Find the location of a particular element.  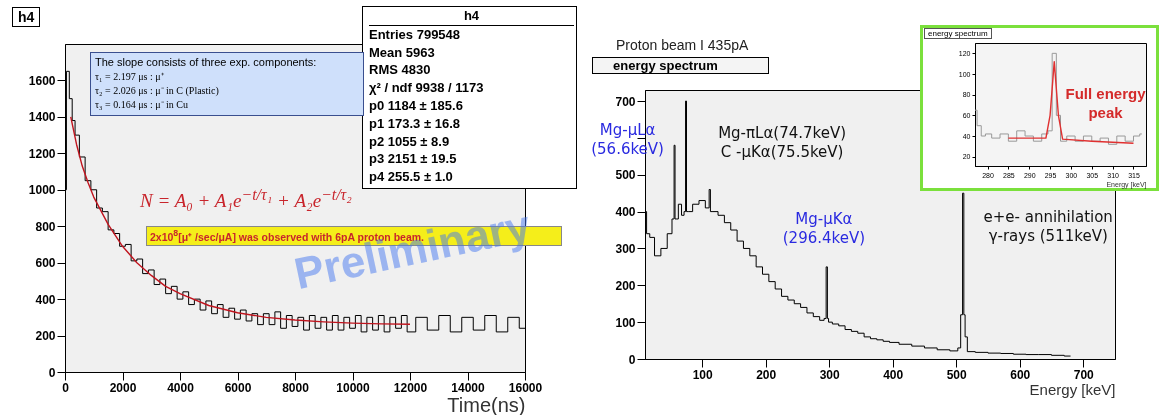

annotation: p0 1184 ± 185.6 is located at coordinates (416, 106).